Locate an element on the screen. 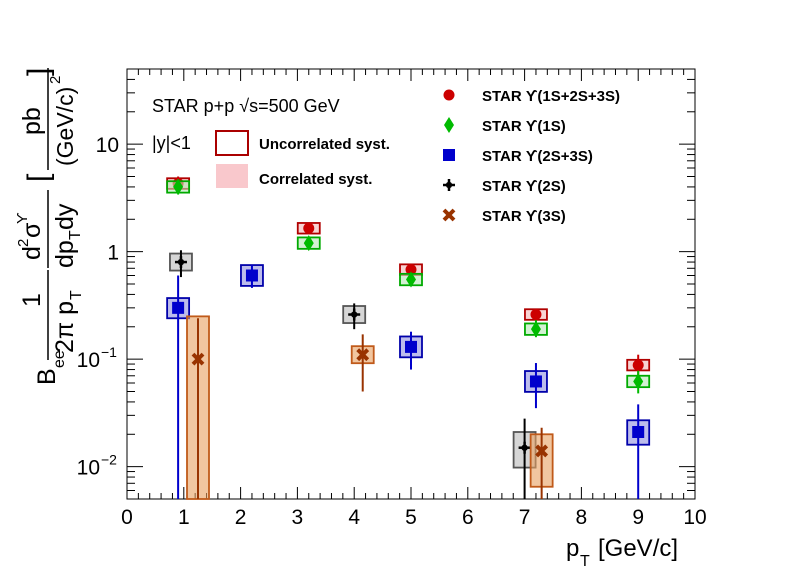 This screenshot has height=574, width=798. svg-text: (GeV/c) is located at coordinates (65, 126).